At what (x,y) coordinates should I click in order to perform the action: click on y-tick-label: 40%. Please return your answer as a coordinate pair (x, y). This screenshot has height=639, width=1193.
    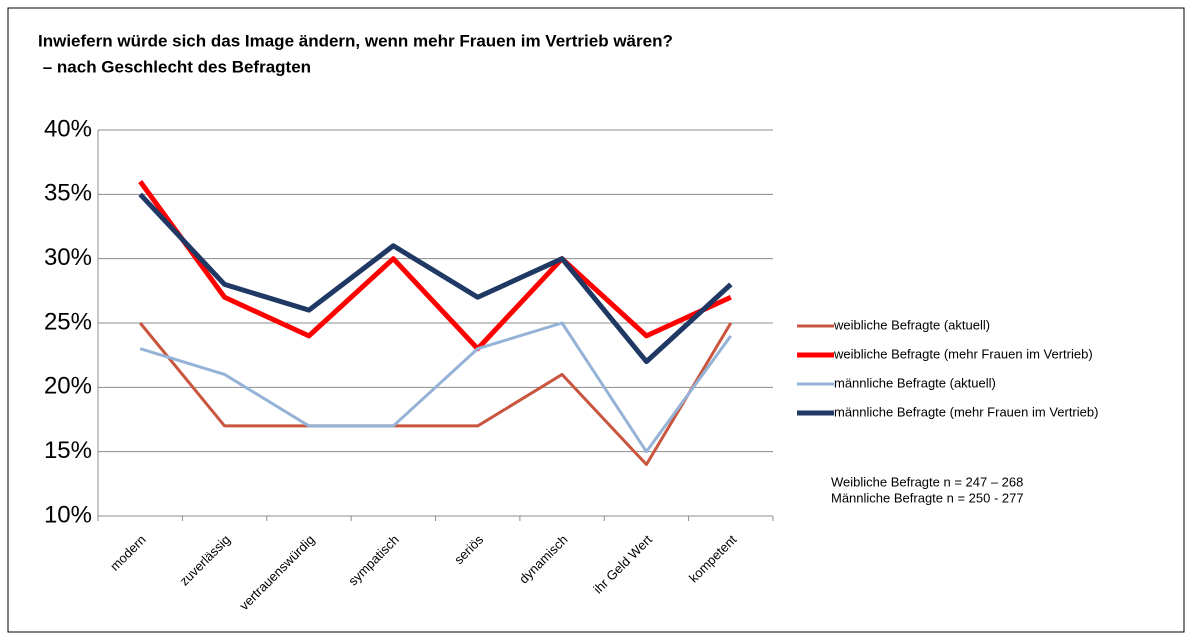
    Looking at the image, I should click on (68, 128).